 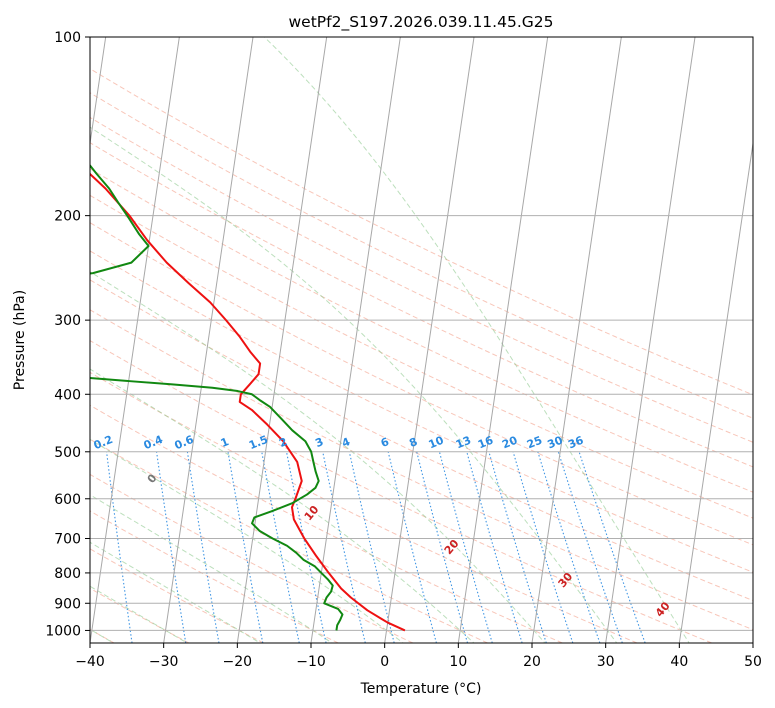 I want to click on mixing-ratio-label: 10, so click(x=436, y=443).